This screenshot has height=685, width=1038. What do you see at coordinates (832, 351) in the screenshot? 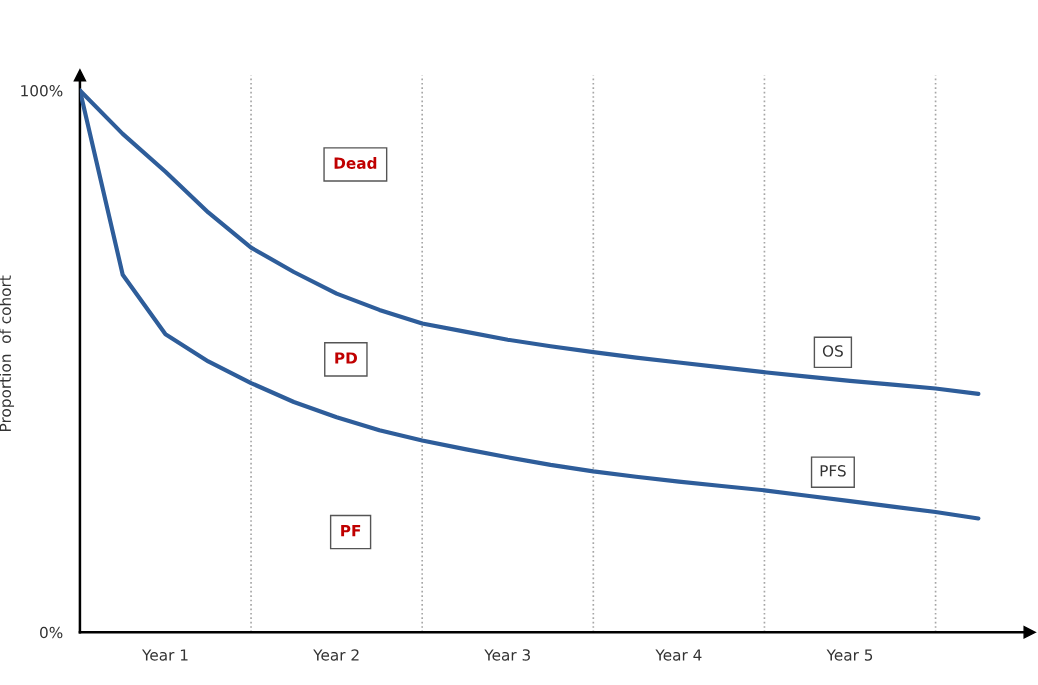
I see `series-label: OS` at bounding box center [832, 351].